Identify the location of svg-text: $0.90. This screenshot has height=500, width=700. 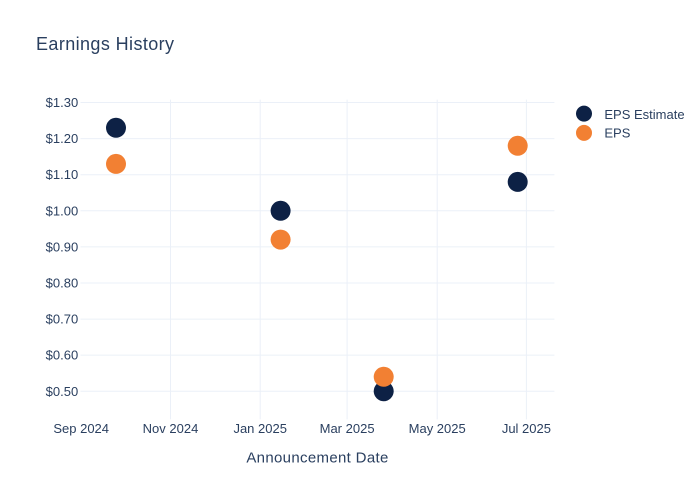
(62, 246).